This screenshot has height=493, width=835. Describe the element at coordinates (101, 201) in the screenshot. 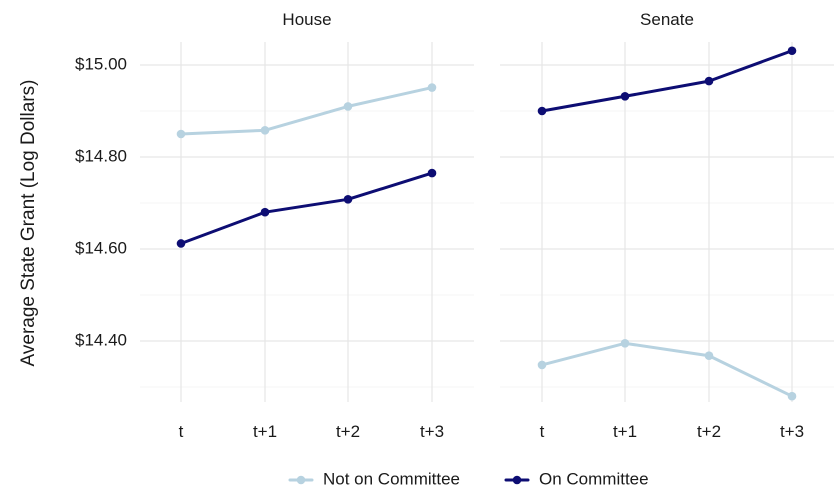

I see `y-tick-labels: $14.40 $14.60 $14.80 $15.00` at that location.